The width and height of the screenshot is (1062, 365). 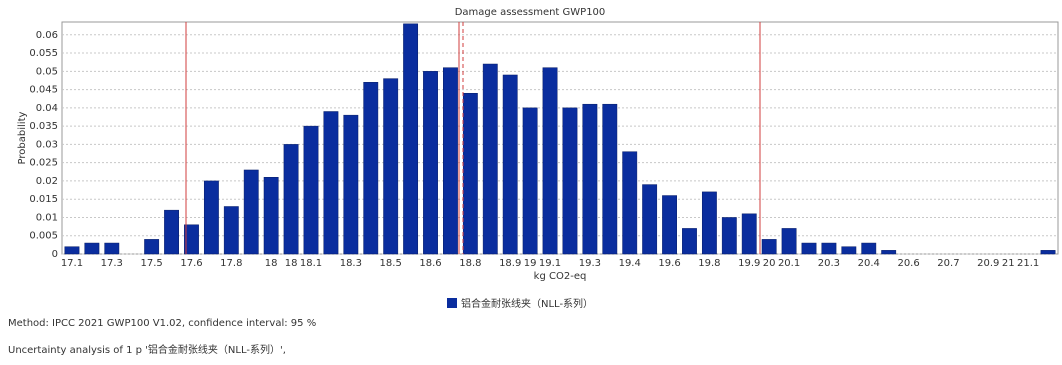 What do you see at coordinates (43, 199) in the screenshot?
I see `y-tick-label: 0.015` at bounding box center [43, 199].